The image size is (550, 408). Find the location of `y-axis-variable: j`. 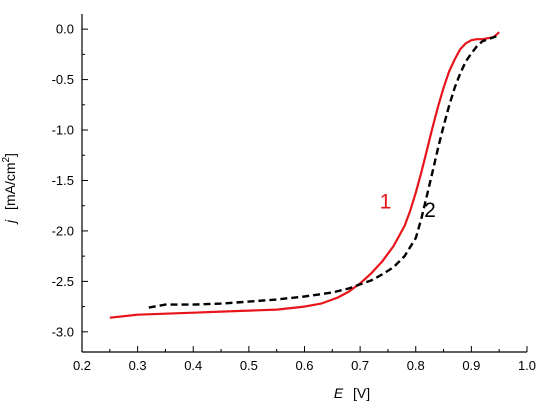

y-axis-variable: j is located at coordinates (10, 222).